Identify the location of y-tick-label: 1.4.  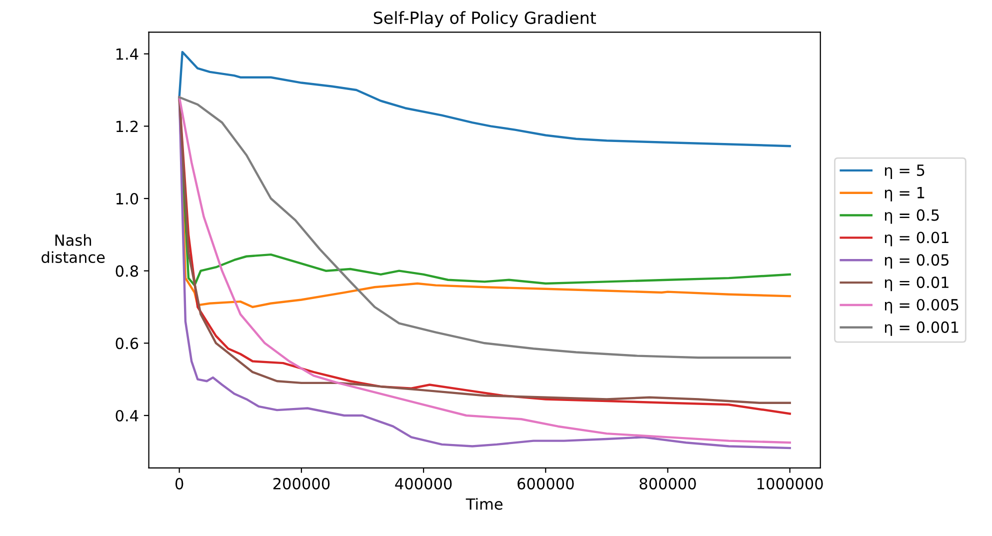
(127, 54).